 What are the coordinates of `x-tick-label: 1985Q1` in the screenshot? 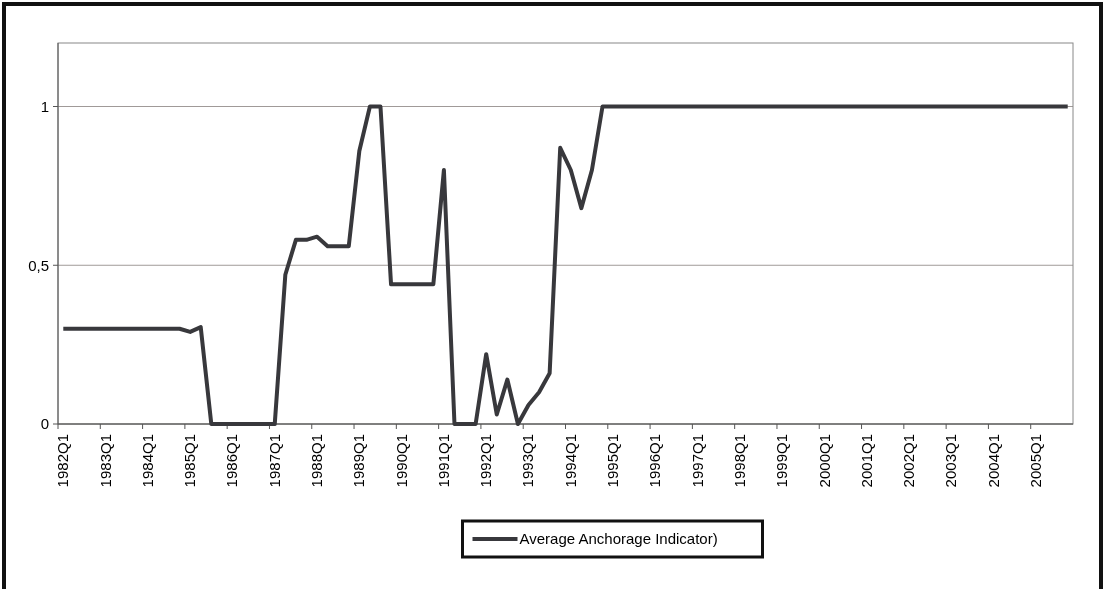 It's located at (190, 461).